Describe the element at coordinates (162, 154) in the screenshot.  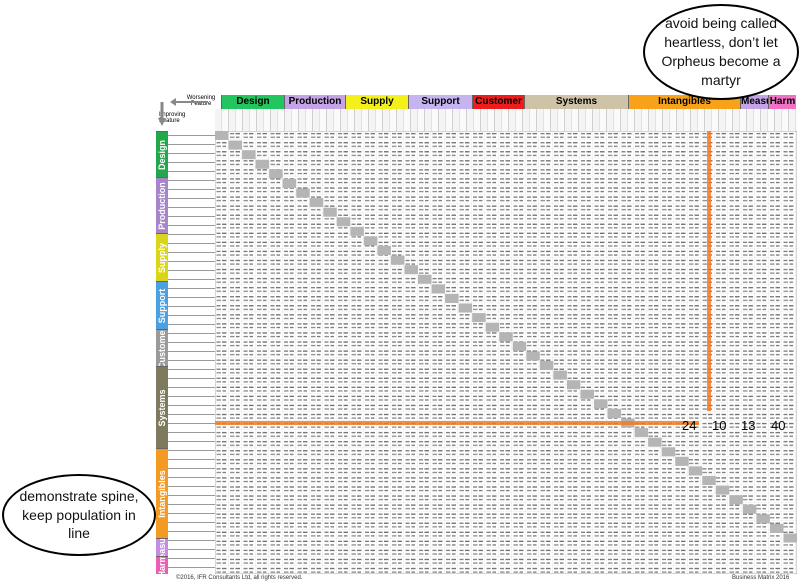
I see `side-category-design: Design` at that location.